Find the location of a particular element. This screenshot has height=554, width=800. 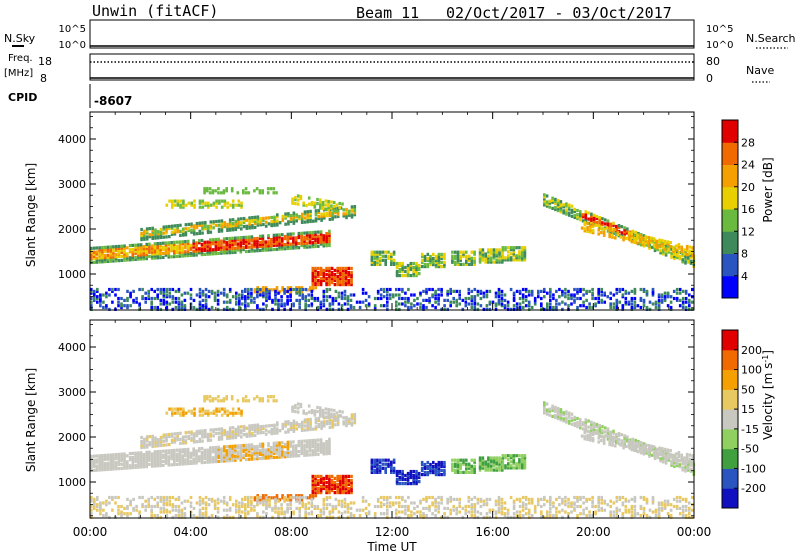

velocity-colorbar-tick: 50 is located at coordinates (748, 389).